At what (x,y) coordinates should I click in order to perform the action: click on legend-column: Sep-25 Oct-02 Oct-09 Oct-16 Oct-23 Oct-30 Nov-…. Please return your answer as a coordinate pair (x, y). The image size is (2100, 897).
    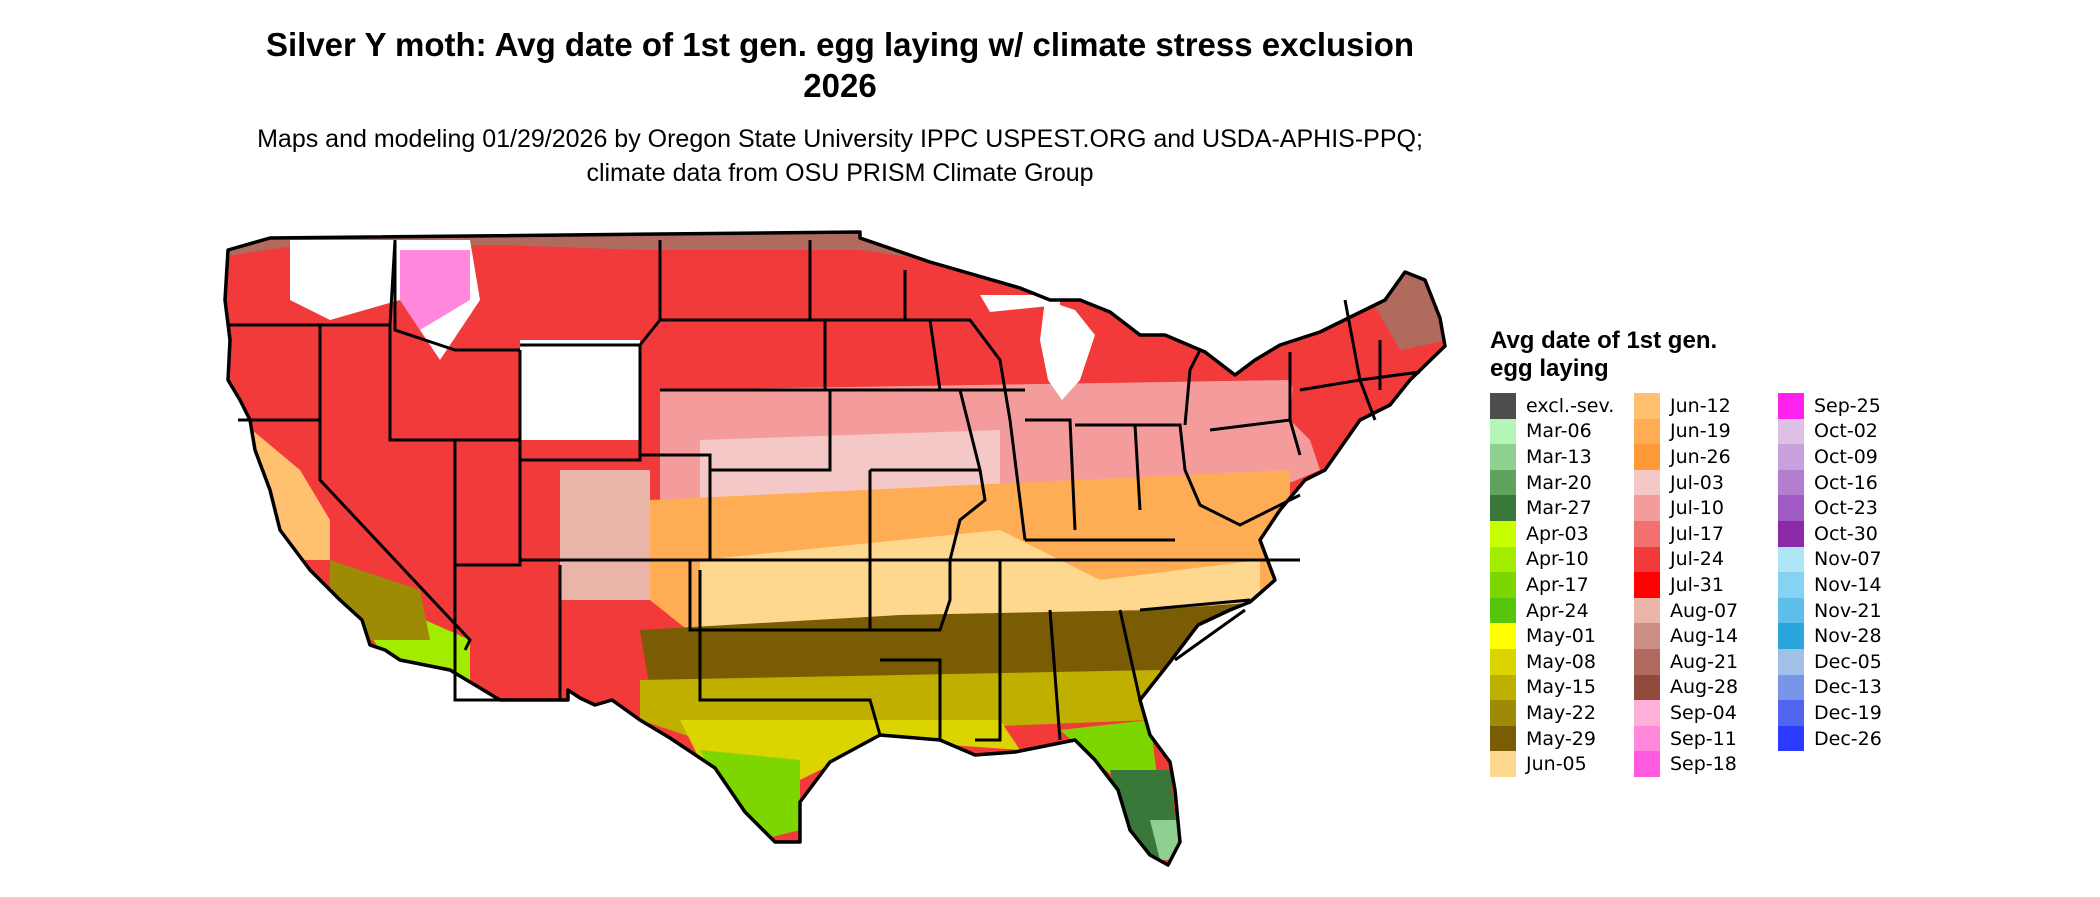
    Looking at the image, I should click on (1842, 585).